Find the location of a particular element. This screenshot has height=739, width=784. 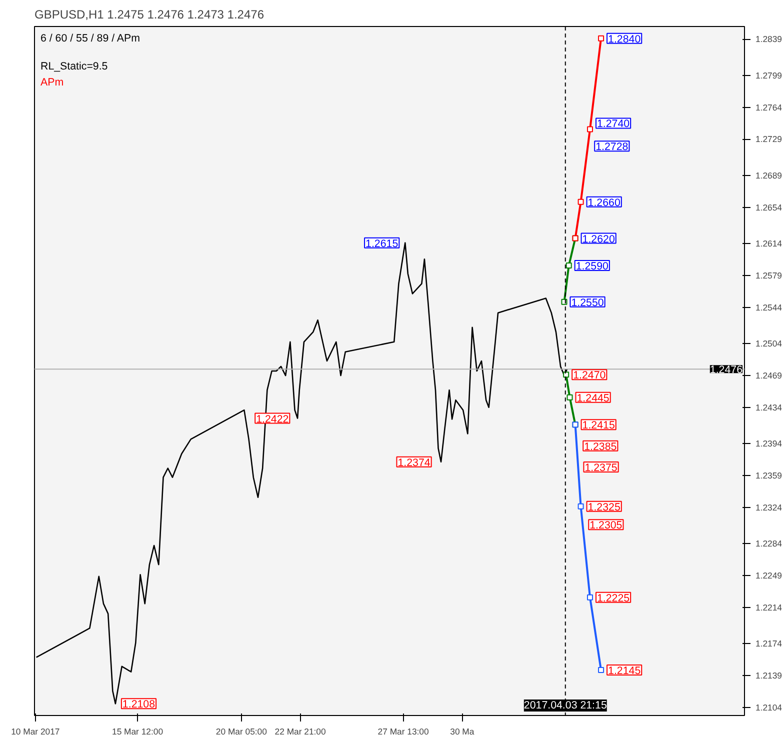

x-tick-label: 30 Ma is located at coordinates (462, 731).